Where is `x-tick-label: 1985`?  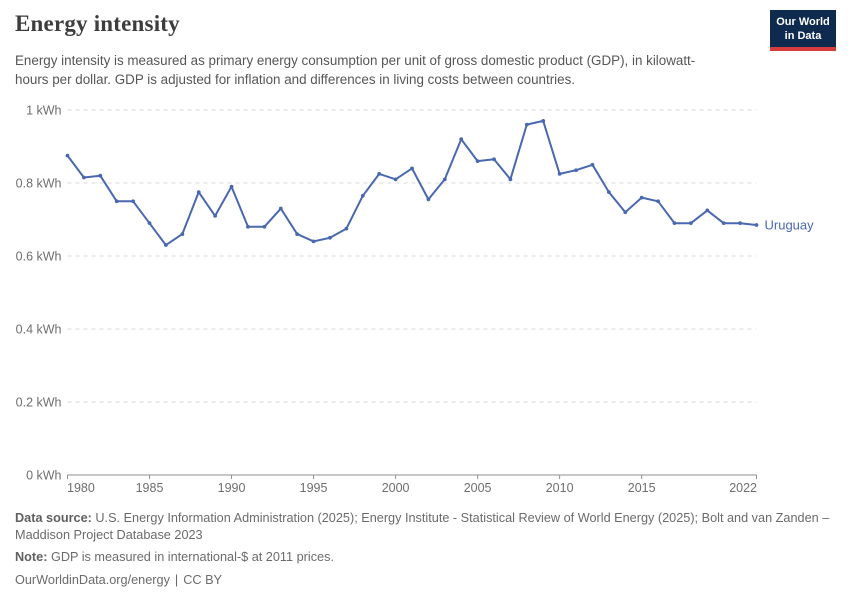 x-tick-label: 1985 is located at coordinates (150, 488).